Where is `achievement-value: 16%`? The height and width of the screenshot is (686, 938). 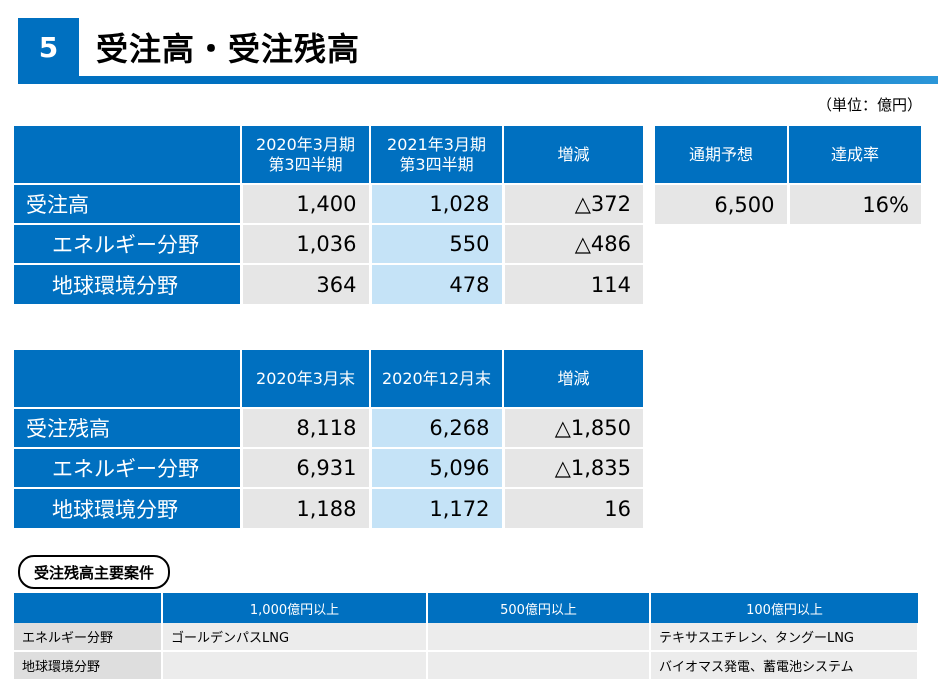 achievement-value: 16% is located at coordinates (853, 203).